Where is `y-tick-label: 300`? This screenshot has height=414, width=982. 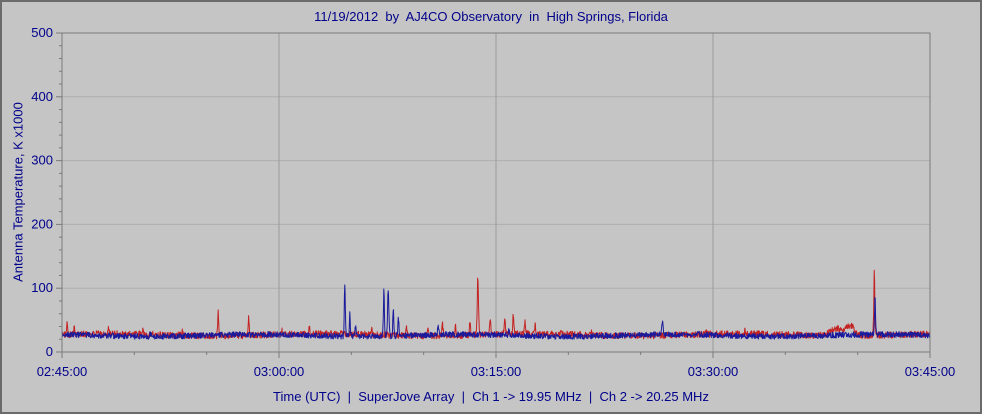
y-tick-label: 300 is located at coordinates (42, 160).